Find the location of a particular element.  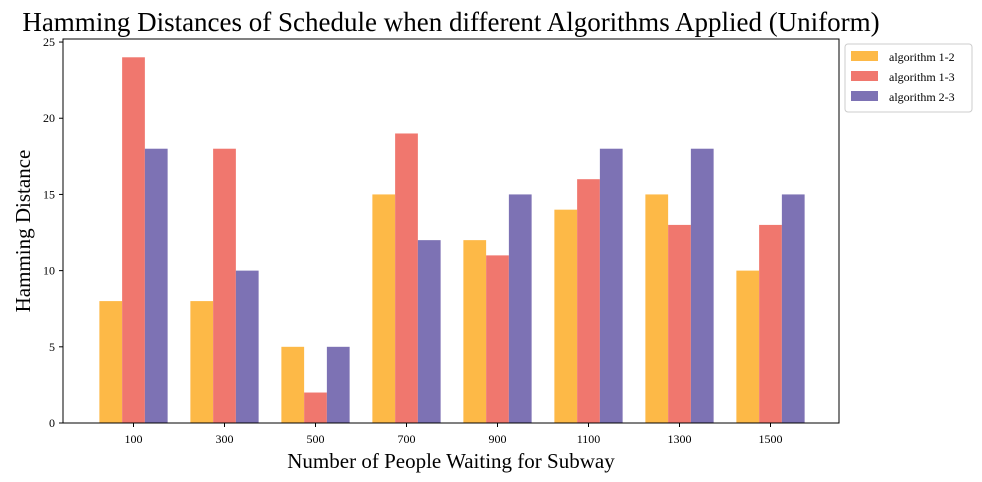

y-tick-label: 10 is located at coordinates (49, 271).